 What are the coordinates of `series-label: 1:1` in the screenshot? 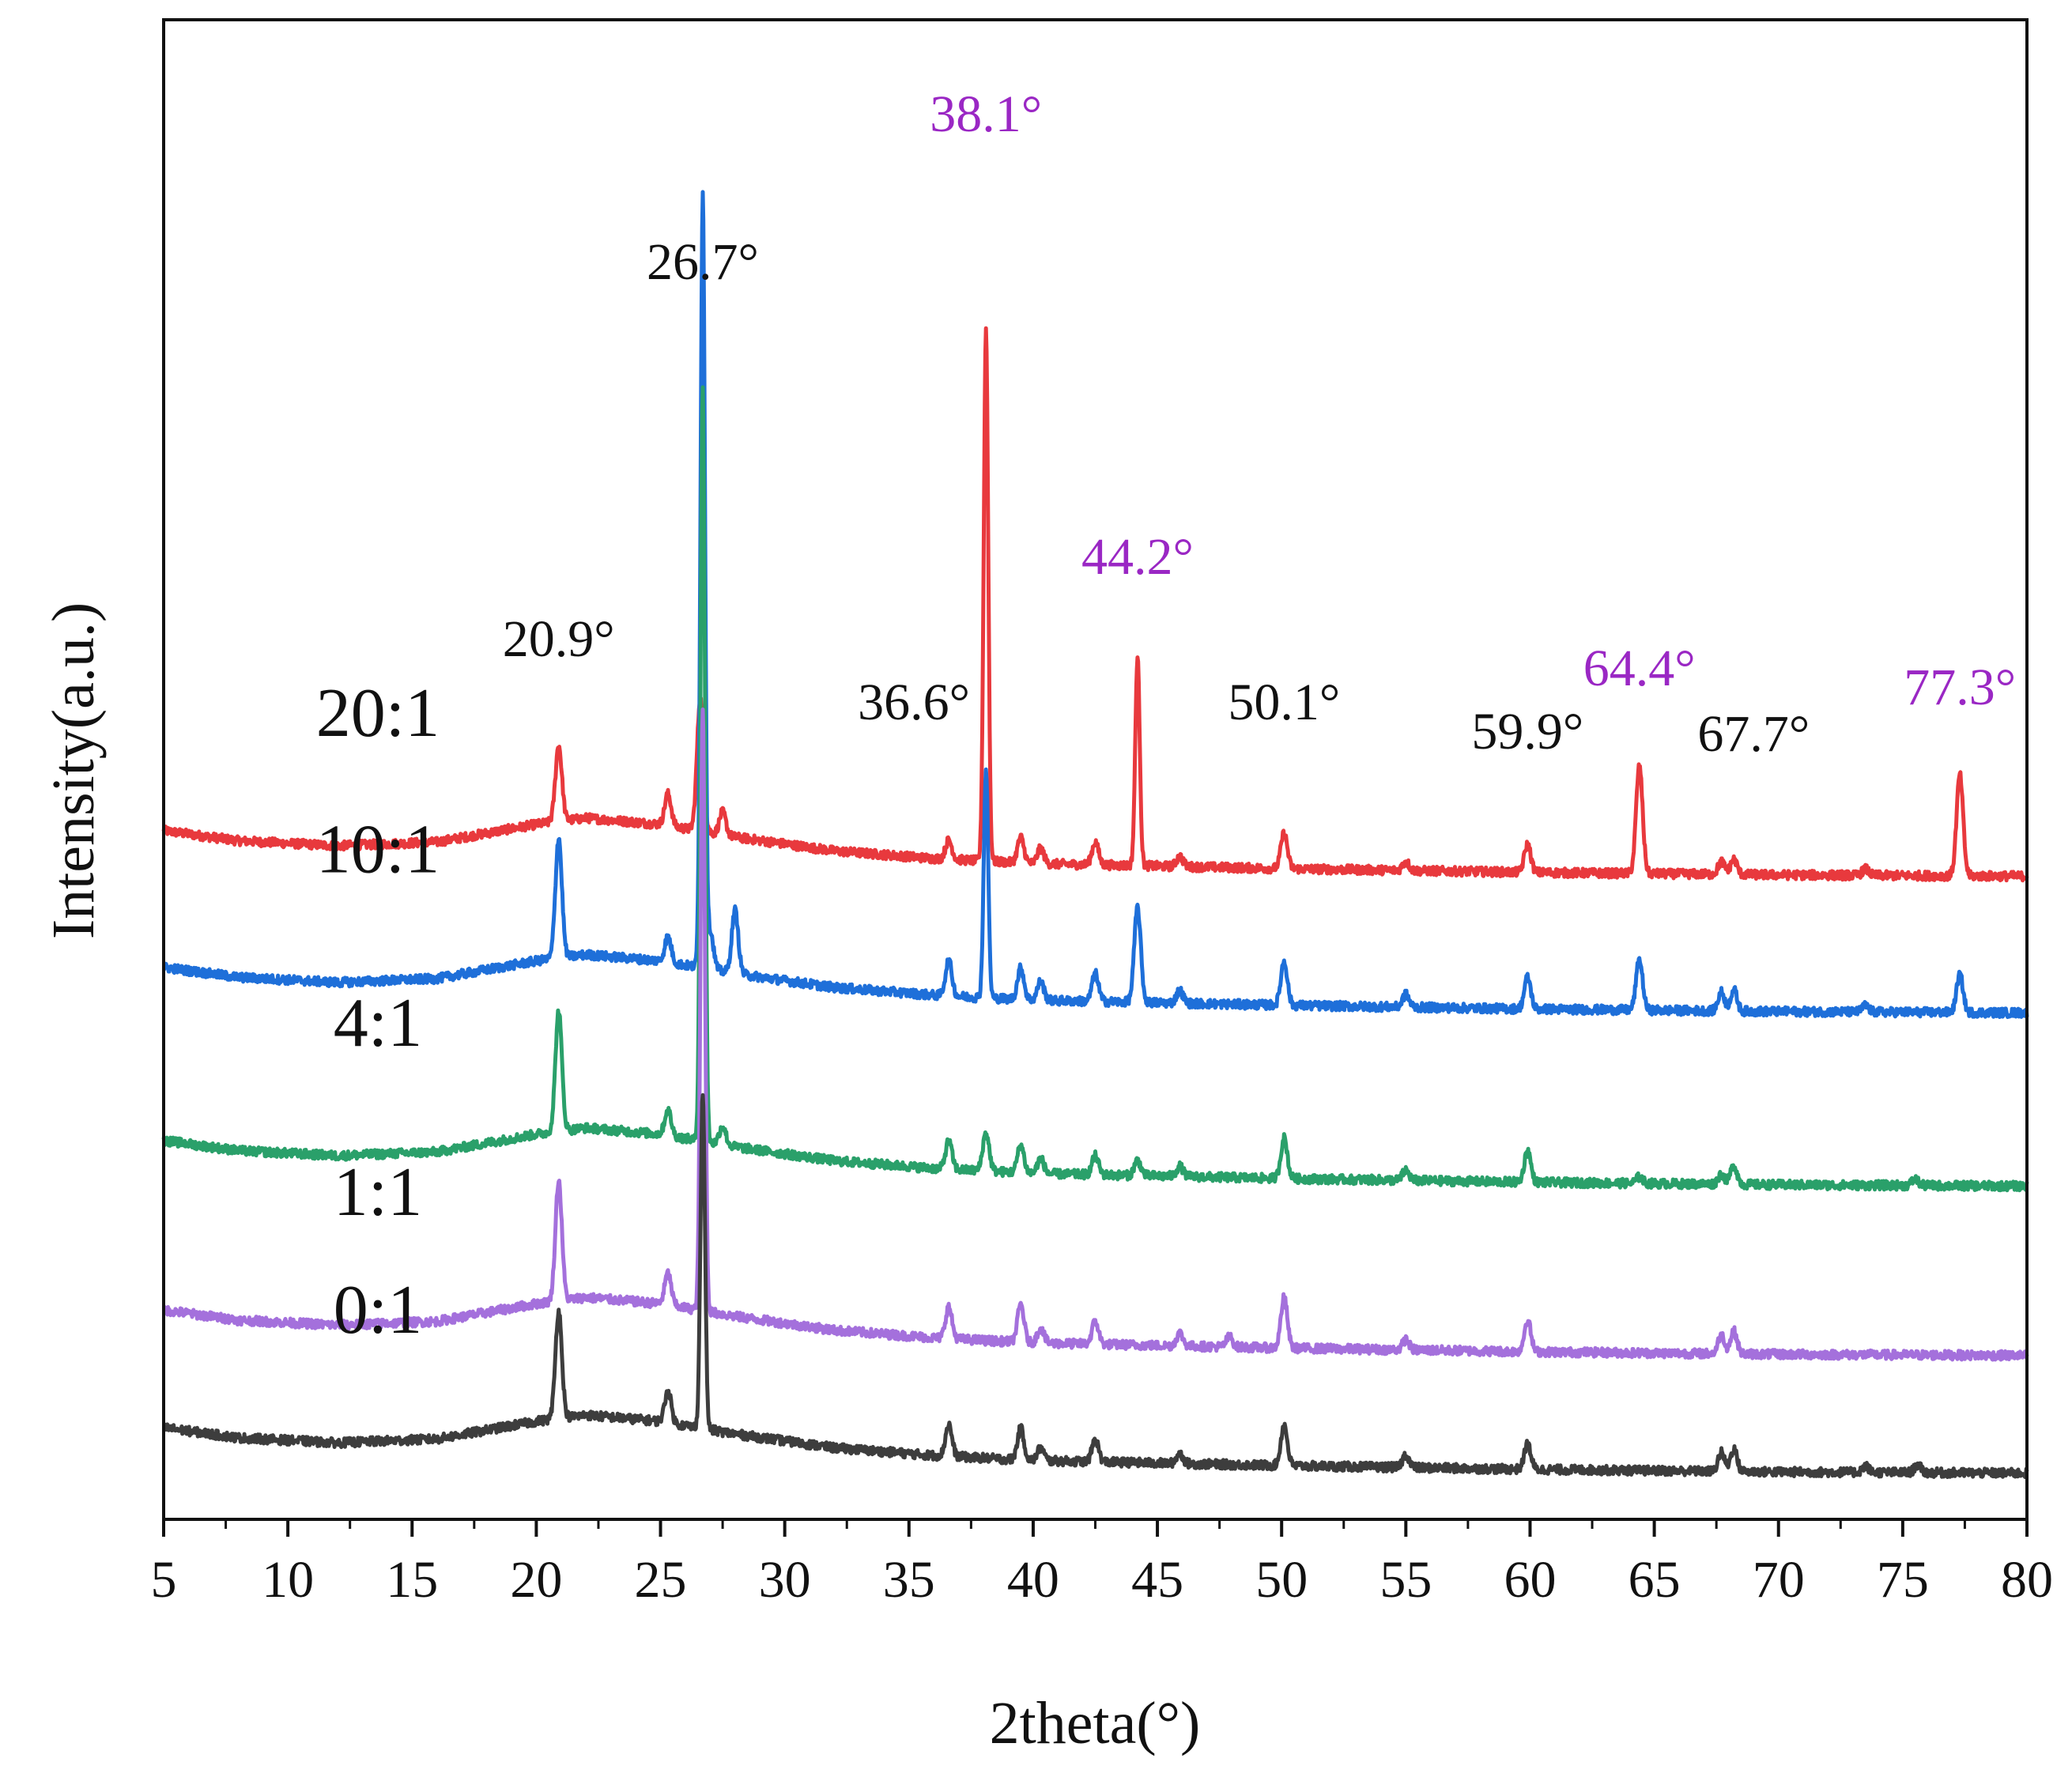 It's located at (378, 1192).